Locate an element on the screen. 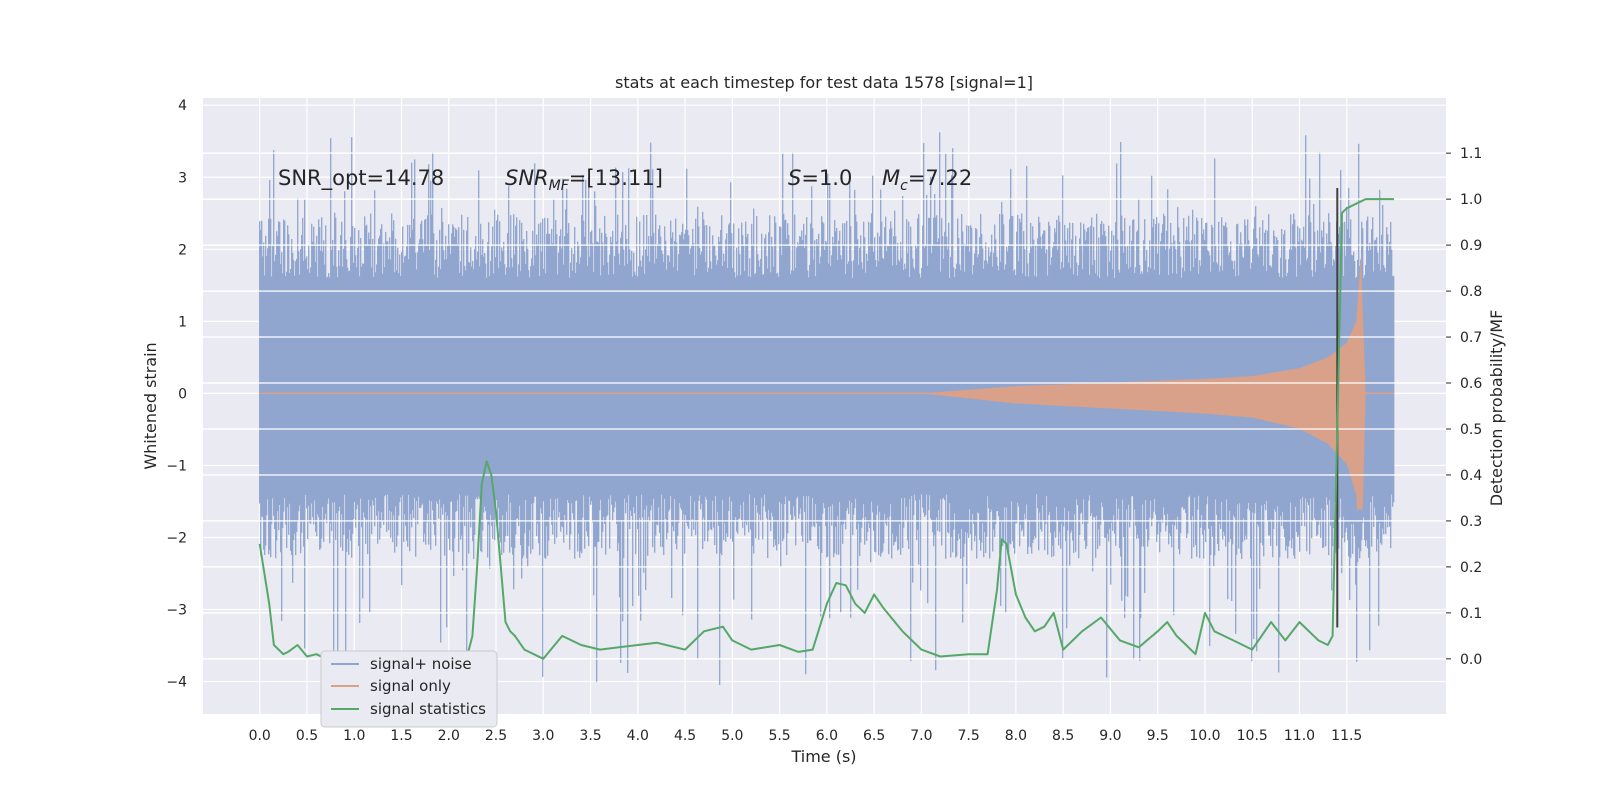  x-tick-label: 0.0 is located at coordinates (260, 736).